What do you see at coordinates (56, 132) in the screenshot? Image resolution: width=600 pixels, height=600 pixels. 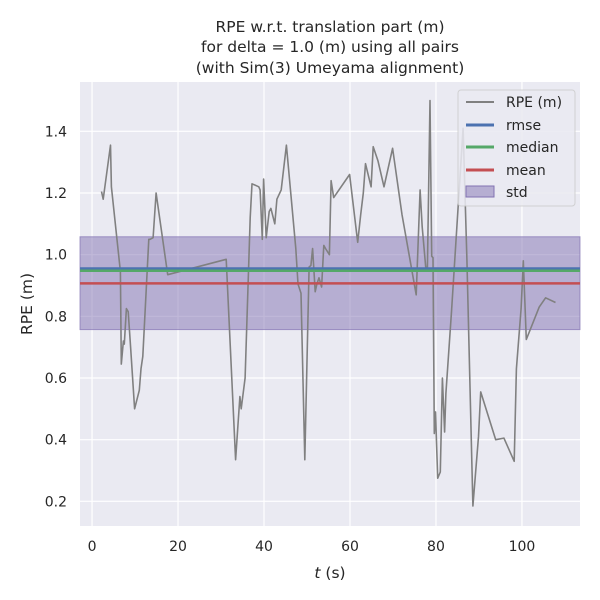 I see `y-tick-label: 1.4` at bounding box center [56, 132].